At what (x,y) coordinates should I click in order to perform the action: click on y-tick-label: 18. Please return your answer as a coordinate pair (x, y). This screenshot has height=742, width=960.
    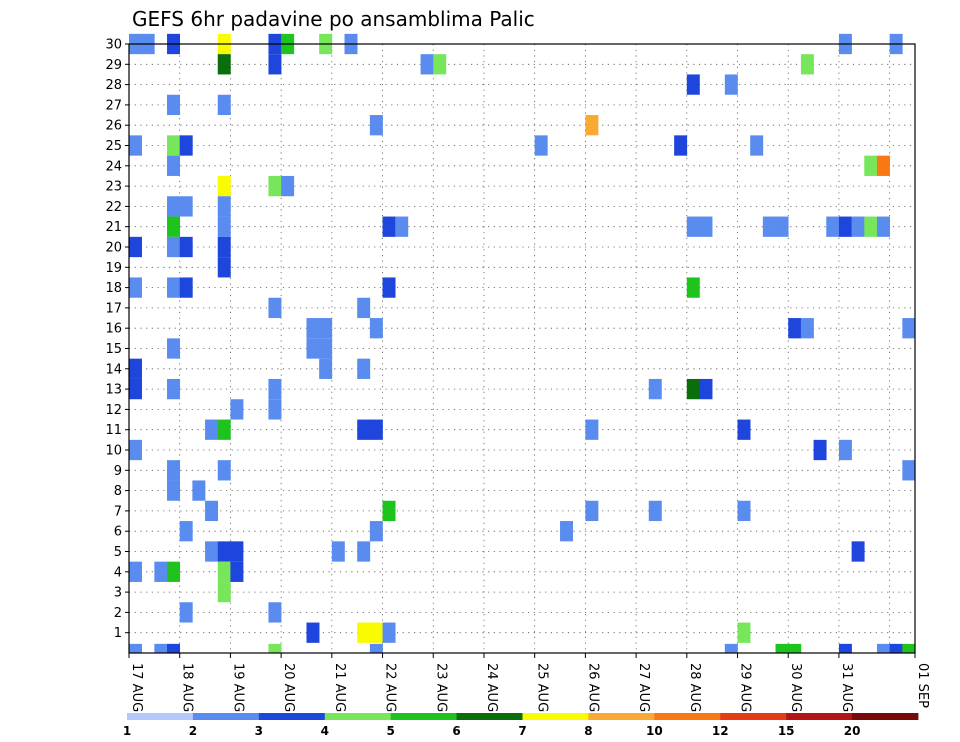
    Looking at the image, I should click on (113, 288).